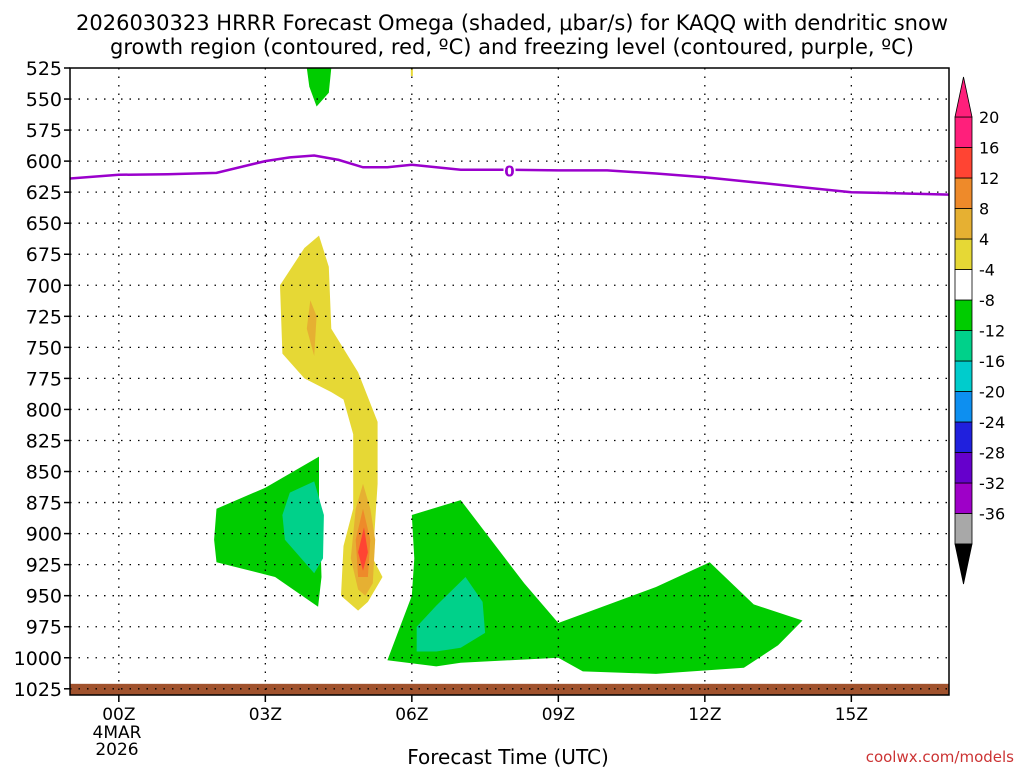  I want to click on omega-region-ascent-left-core, so click(303, 527).